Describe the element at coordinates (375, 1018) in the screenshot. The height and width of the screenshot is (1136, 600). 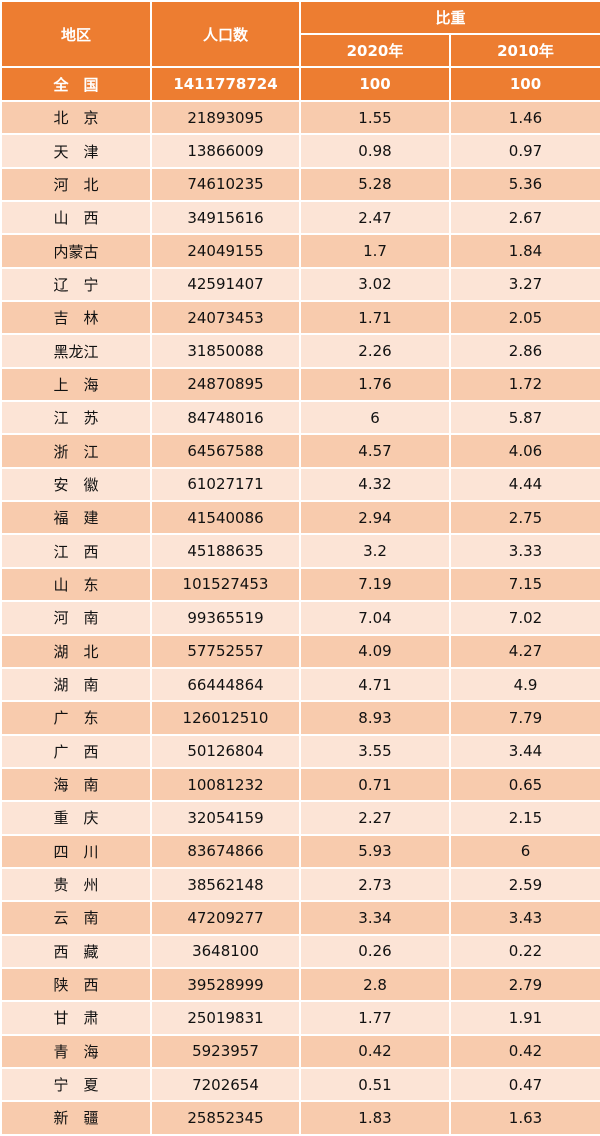
I see `share-2020-cell: 1.77` at that location.